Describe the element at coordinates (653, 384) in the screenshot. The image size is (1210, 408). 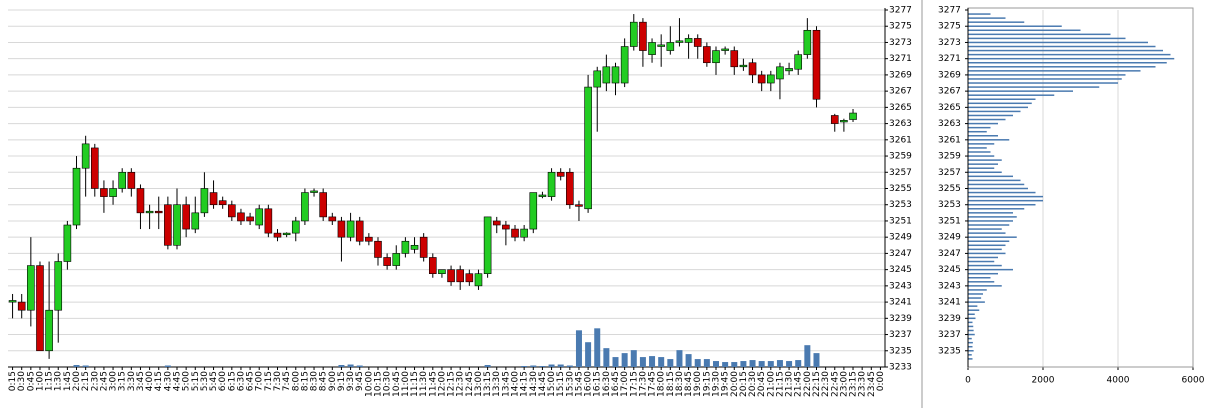
I see `x-tick-label: 17:45` at that location.